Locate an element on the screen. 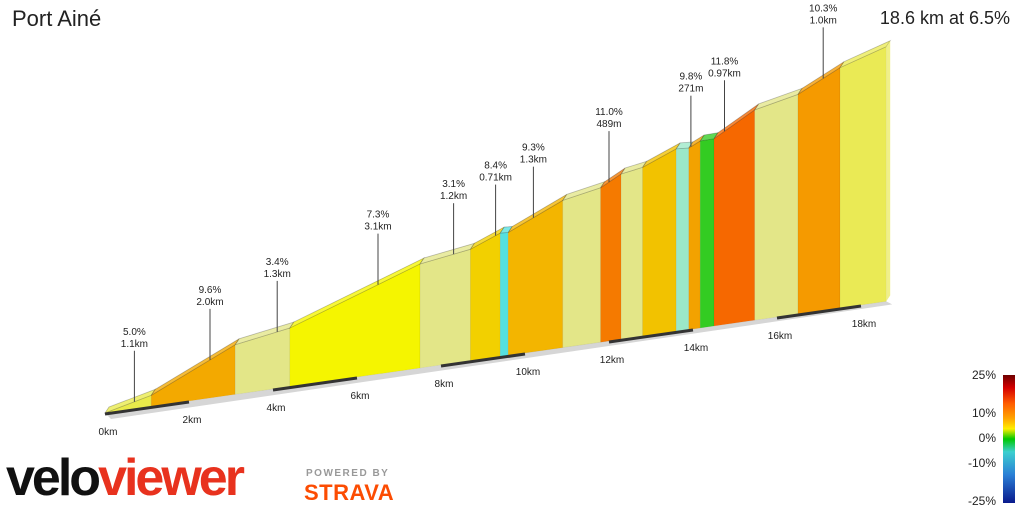 Image resolution: width=1024 pixels, height=512 pixels. legend-label: 10% is located at coordinates (983, 413).